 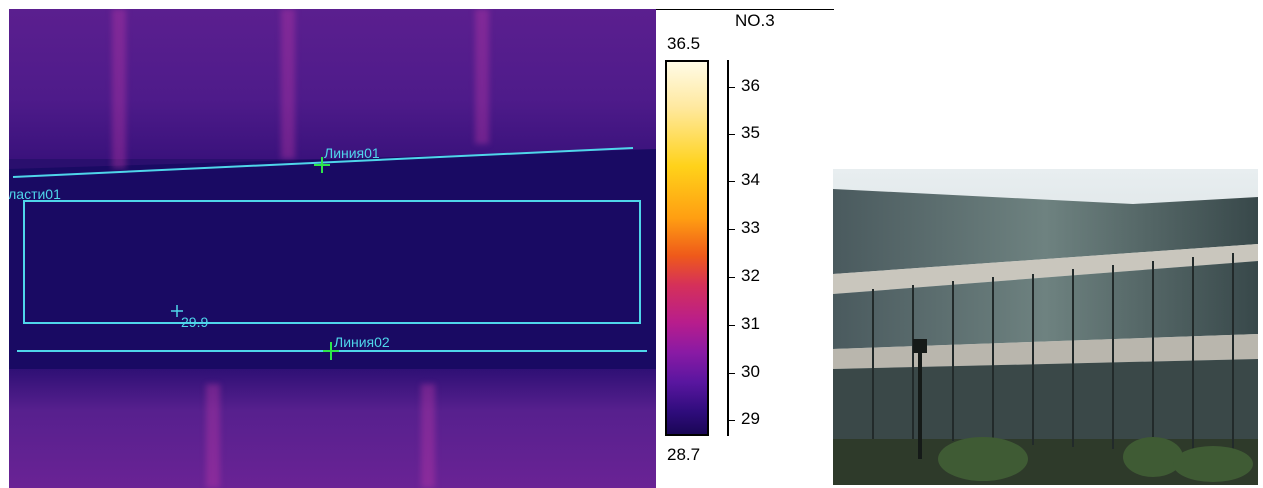 I want to click on spot-value-label: 29.9, so click(x=194, y=322).